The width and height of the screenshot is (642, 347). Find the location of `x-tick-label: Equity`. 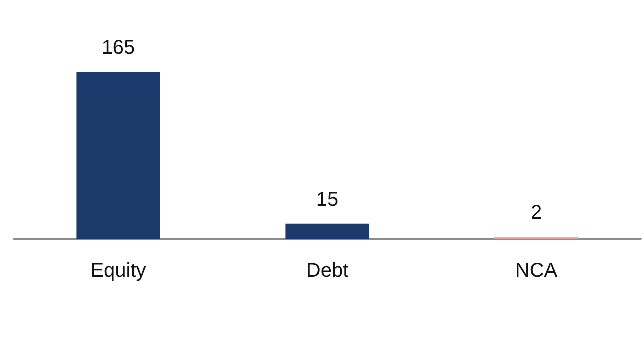

x-tick-label: Equity is located at coordinates (118, 271).